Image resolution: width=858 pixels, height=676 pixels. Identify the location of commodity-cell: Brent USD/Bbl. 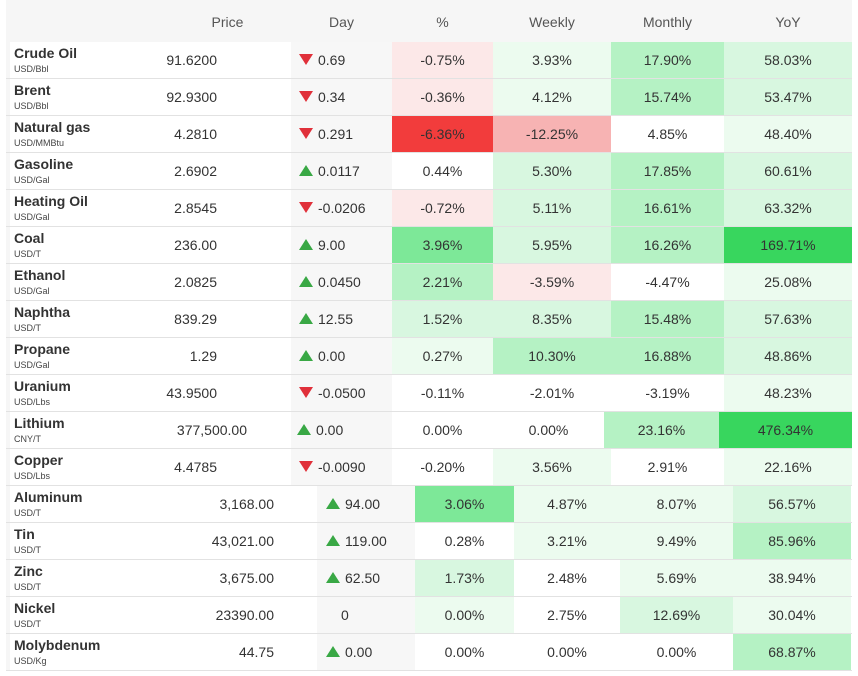
(85, 97).